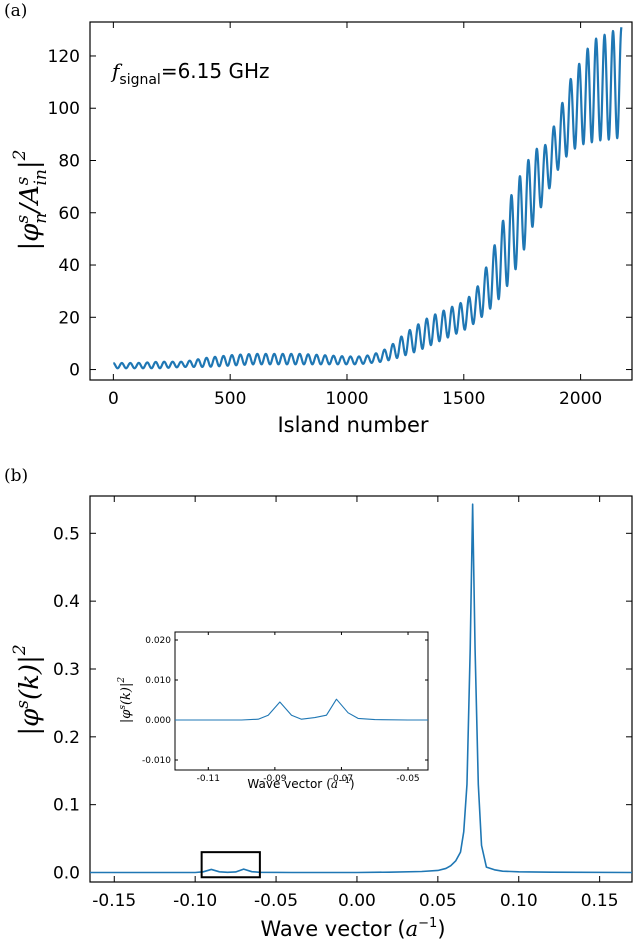 Image resolution: width=637 pixels, height=943 pixels. Describe the element at coordinates (30, 164) in the screenshot. I see `ylab-a-end: |` at that location.